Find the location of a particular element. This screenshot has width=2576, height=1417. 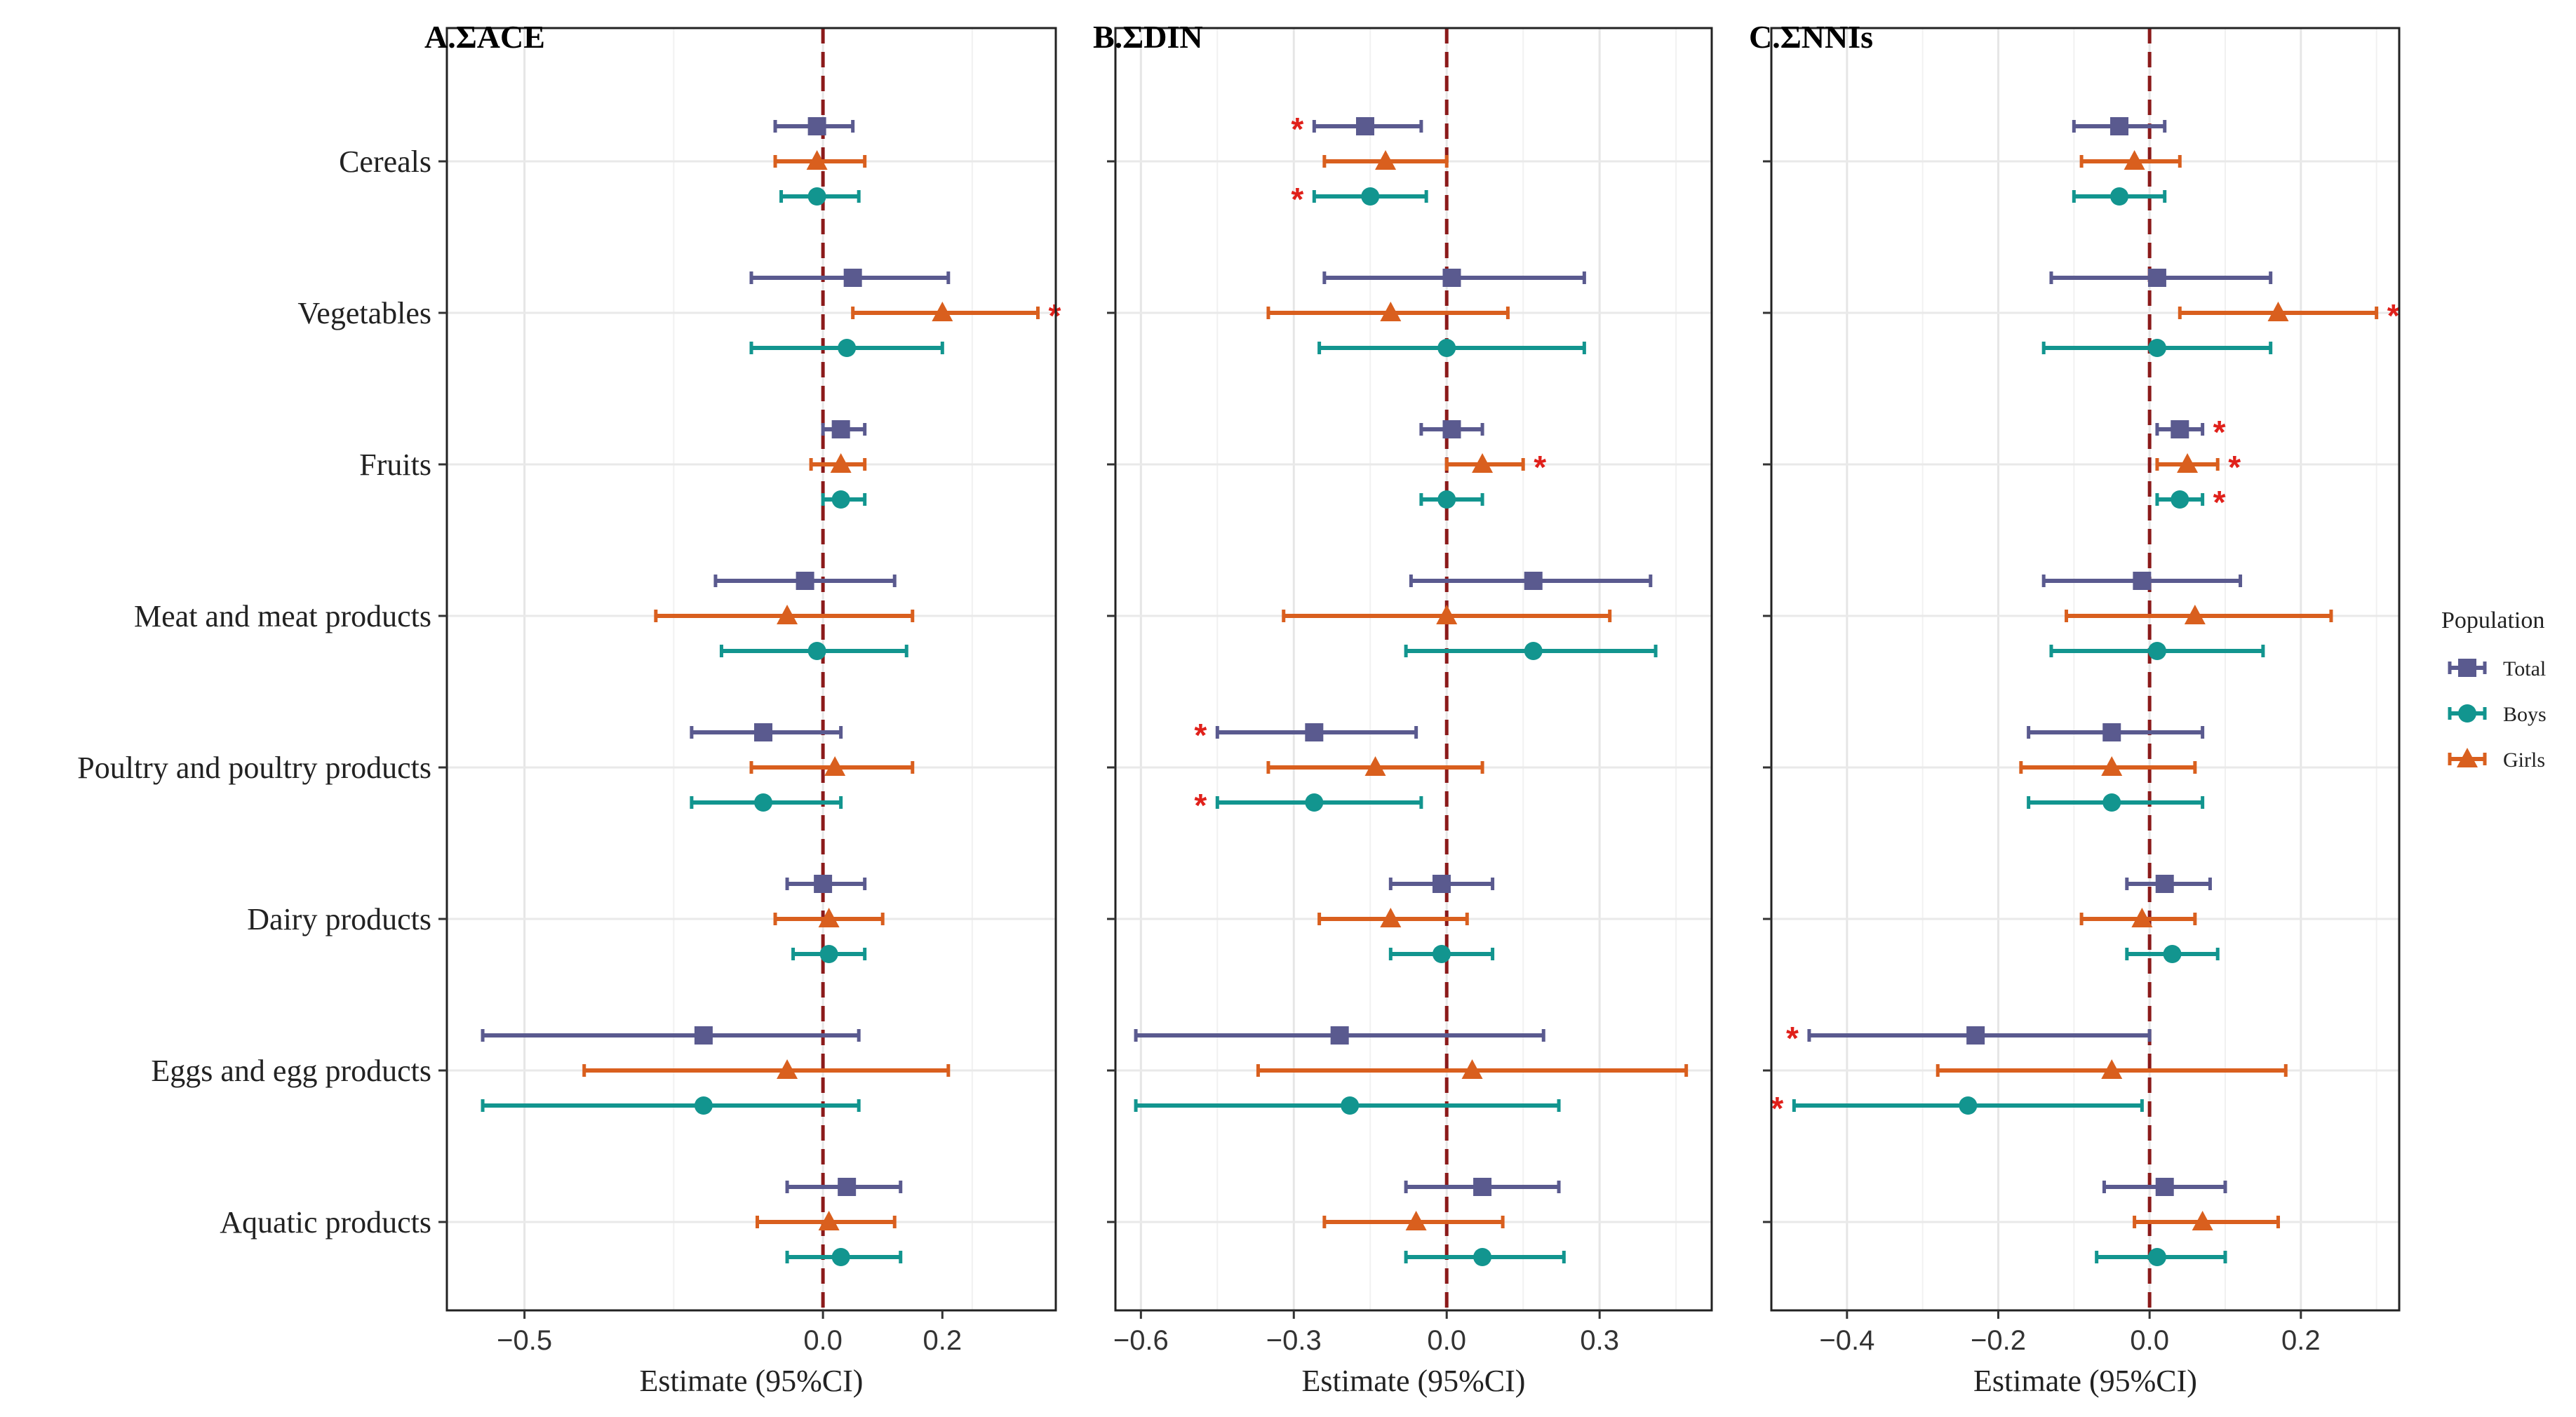

legend-entry-boys: Boys is located at coordinates (2497, 714).